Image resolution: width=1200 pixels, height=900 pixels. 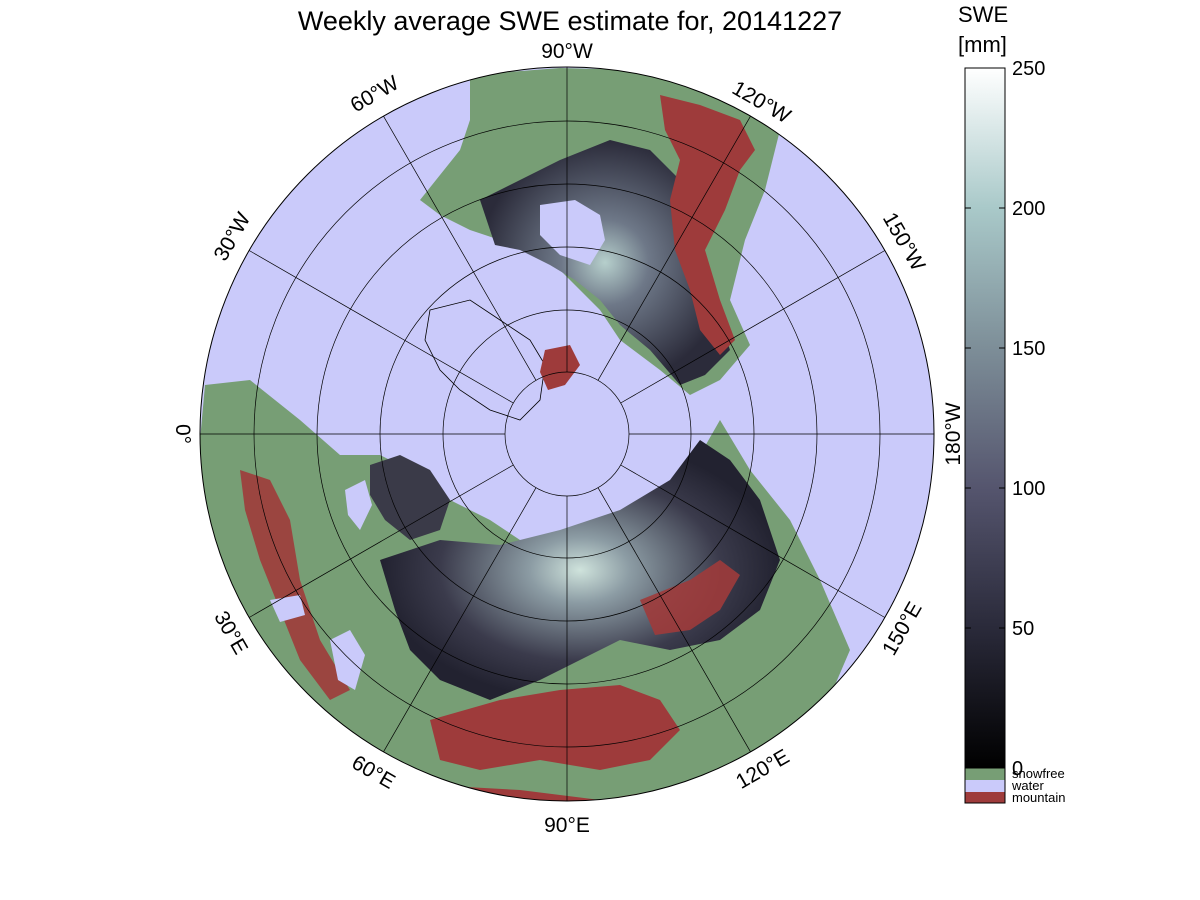 I want to click on europe-mountain, so click(x=295, y=585).